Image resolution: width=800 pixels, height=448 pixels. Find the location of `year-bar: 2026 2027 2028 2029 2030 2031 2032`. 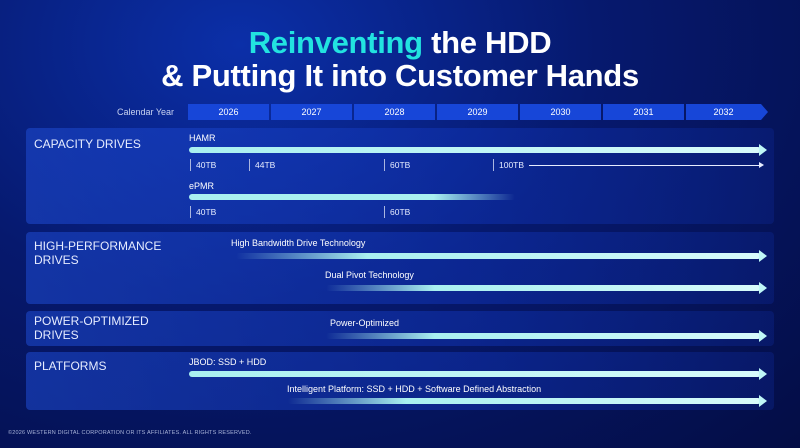

year-bar: 2026 2027 2028 2029 2030 2031 2032 is located at coordinates (478, 112).